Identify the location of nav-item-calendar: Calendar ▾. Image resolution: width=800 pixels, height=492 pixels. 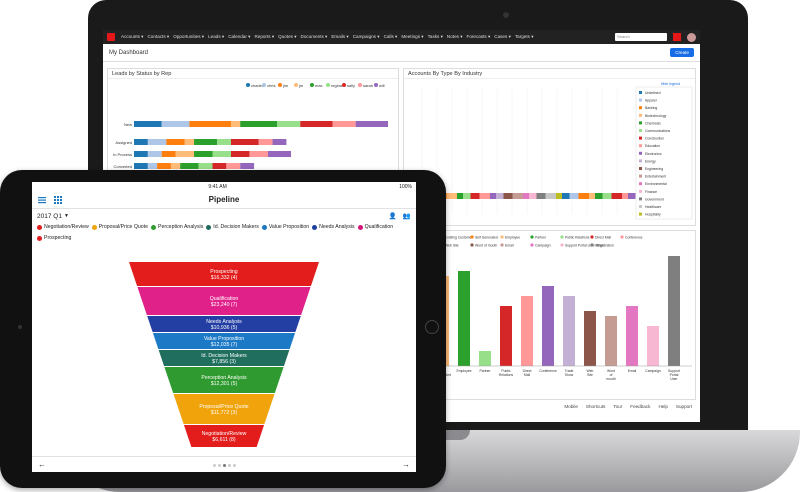
(239, 36).